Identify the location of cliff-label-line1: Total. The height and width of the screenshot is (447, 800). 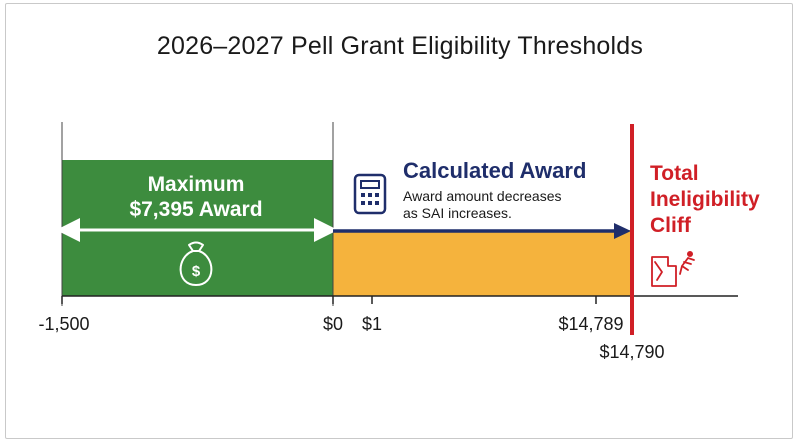
(674, 173).